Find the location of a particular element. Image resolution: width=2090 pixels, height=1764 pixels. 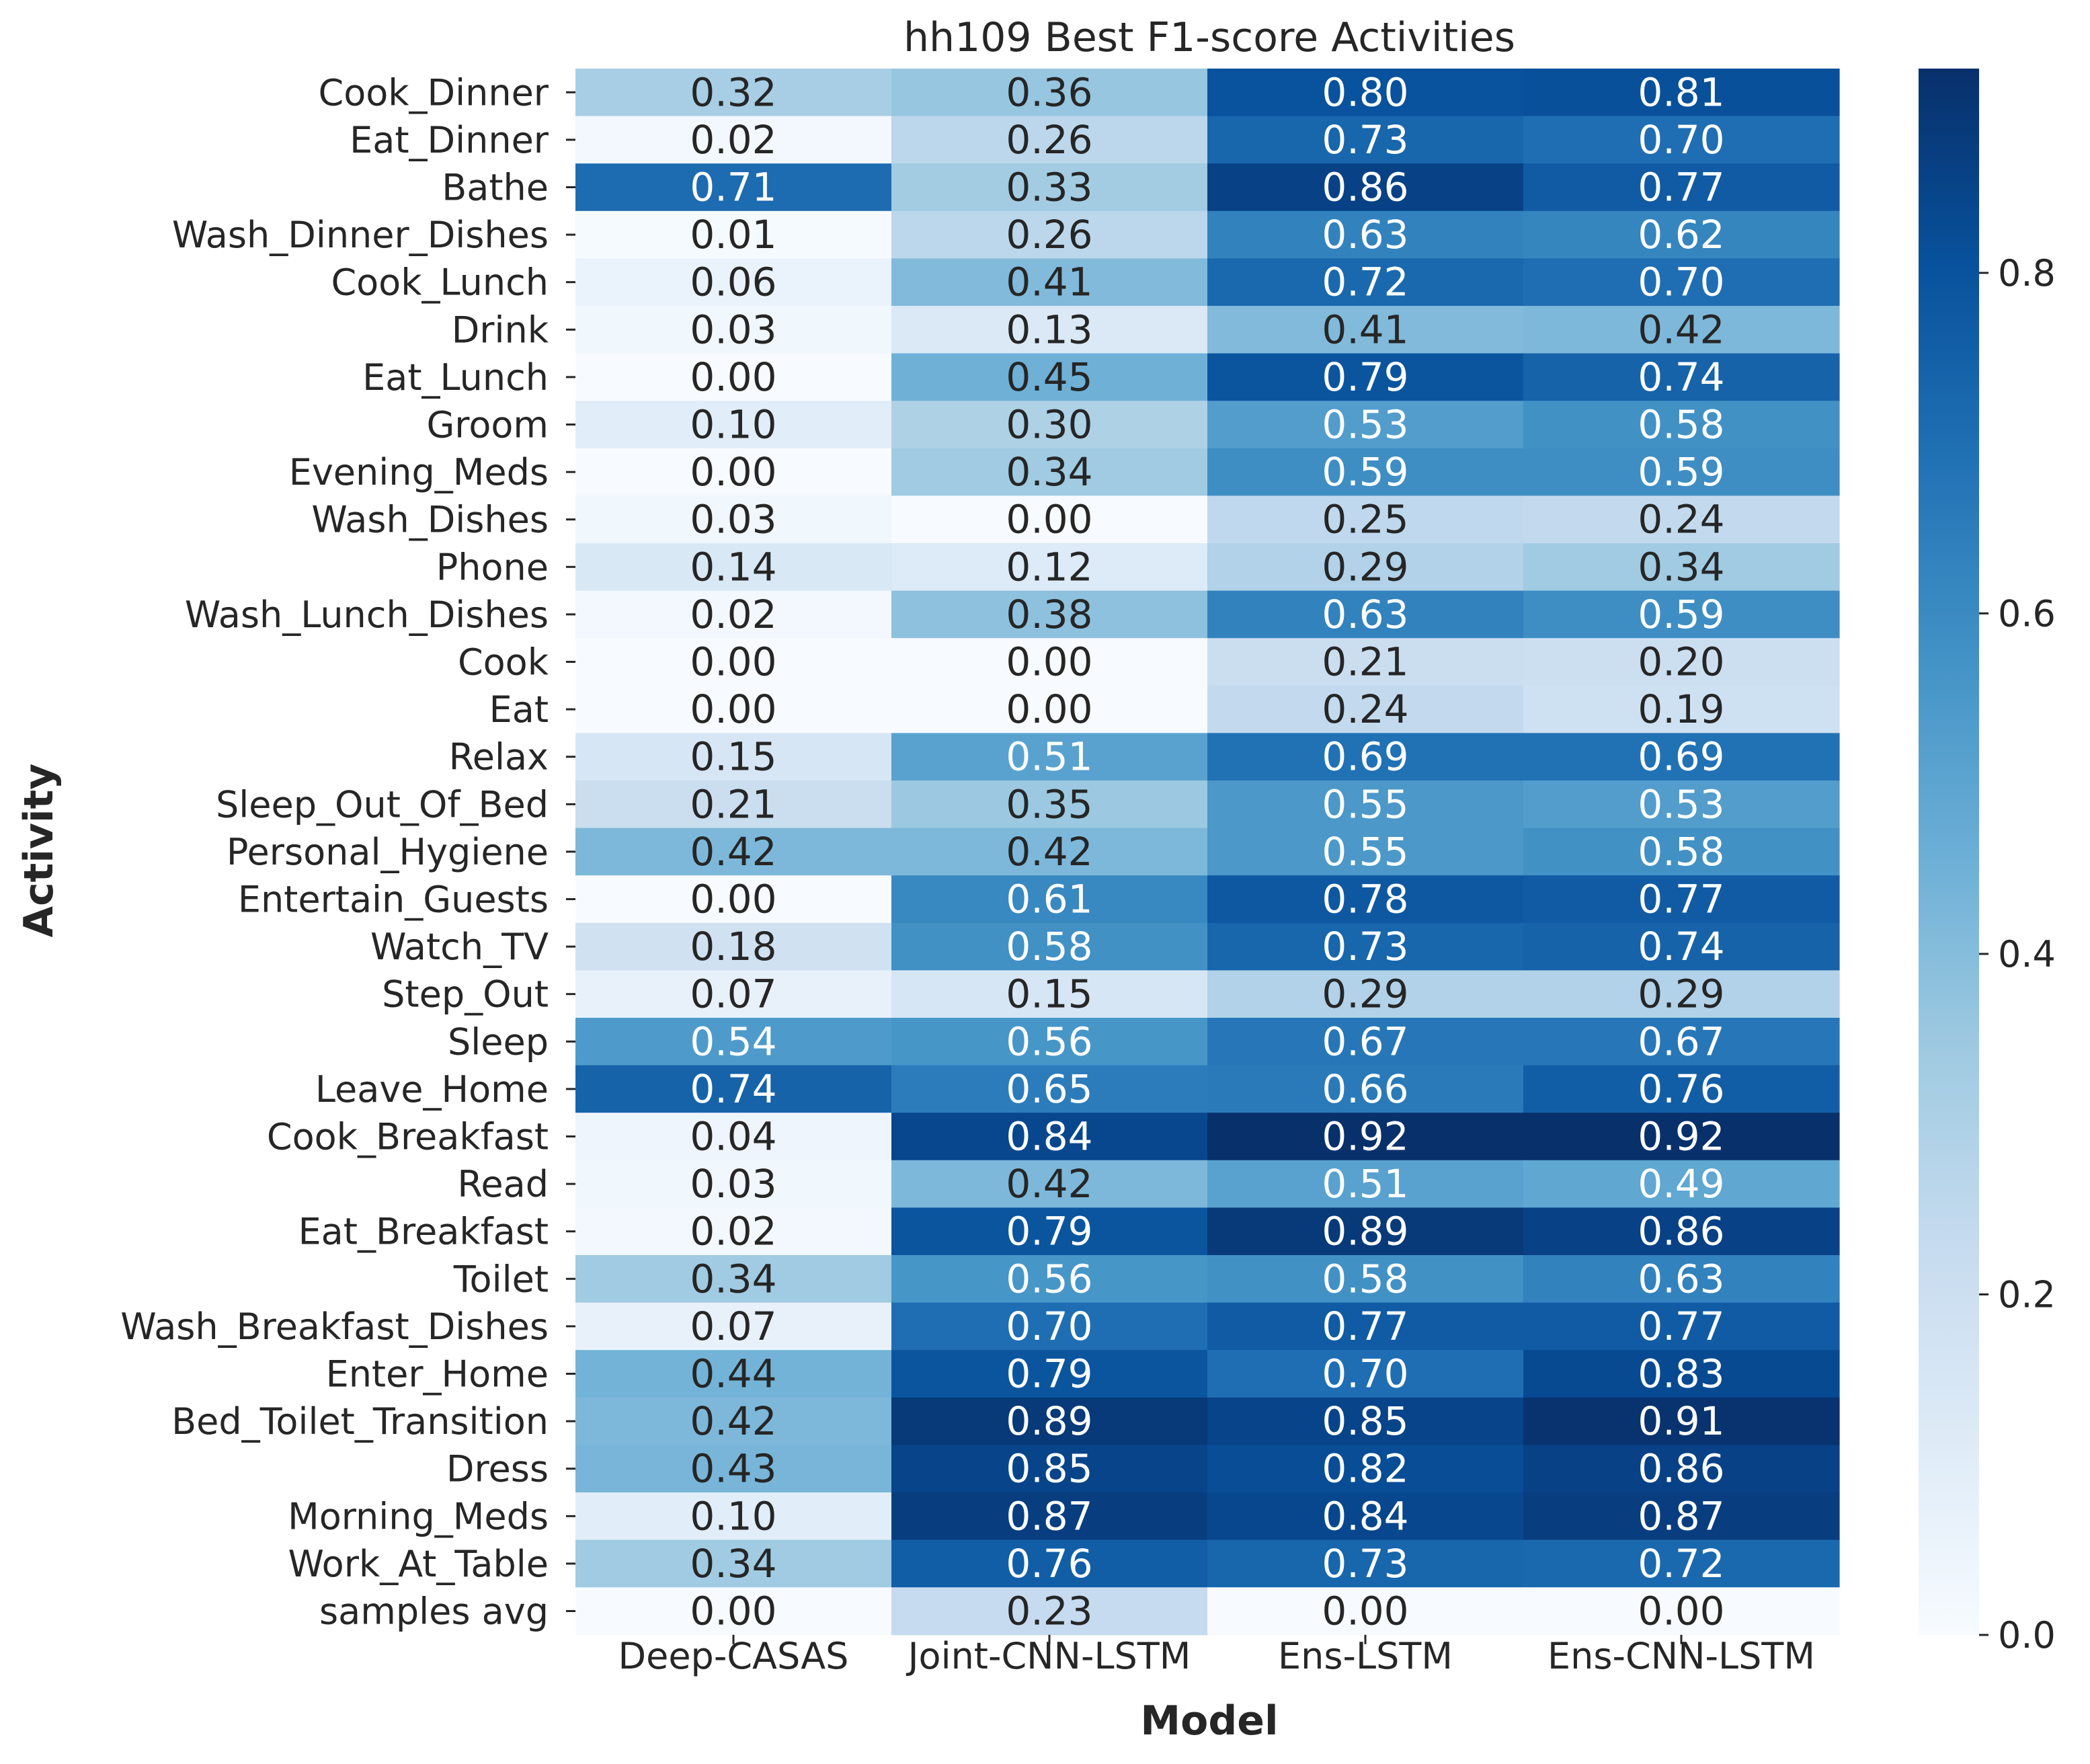

cell-value-label: 0.74 is located at coordinates (1681, 946).